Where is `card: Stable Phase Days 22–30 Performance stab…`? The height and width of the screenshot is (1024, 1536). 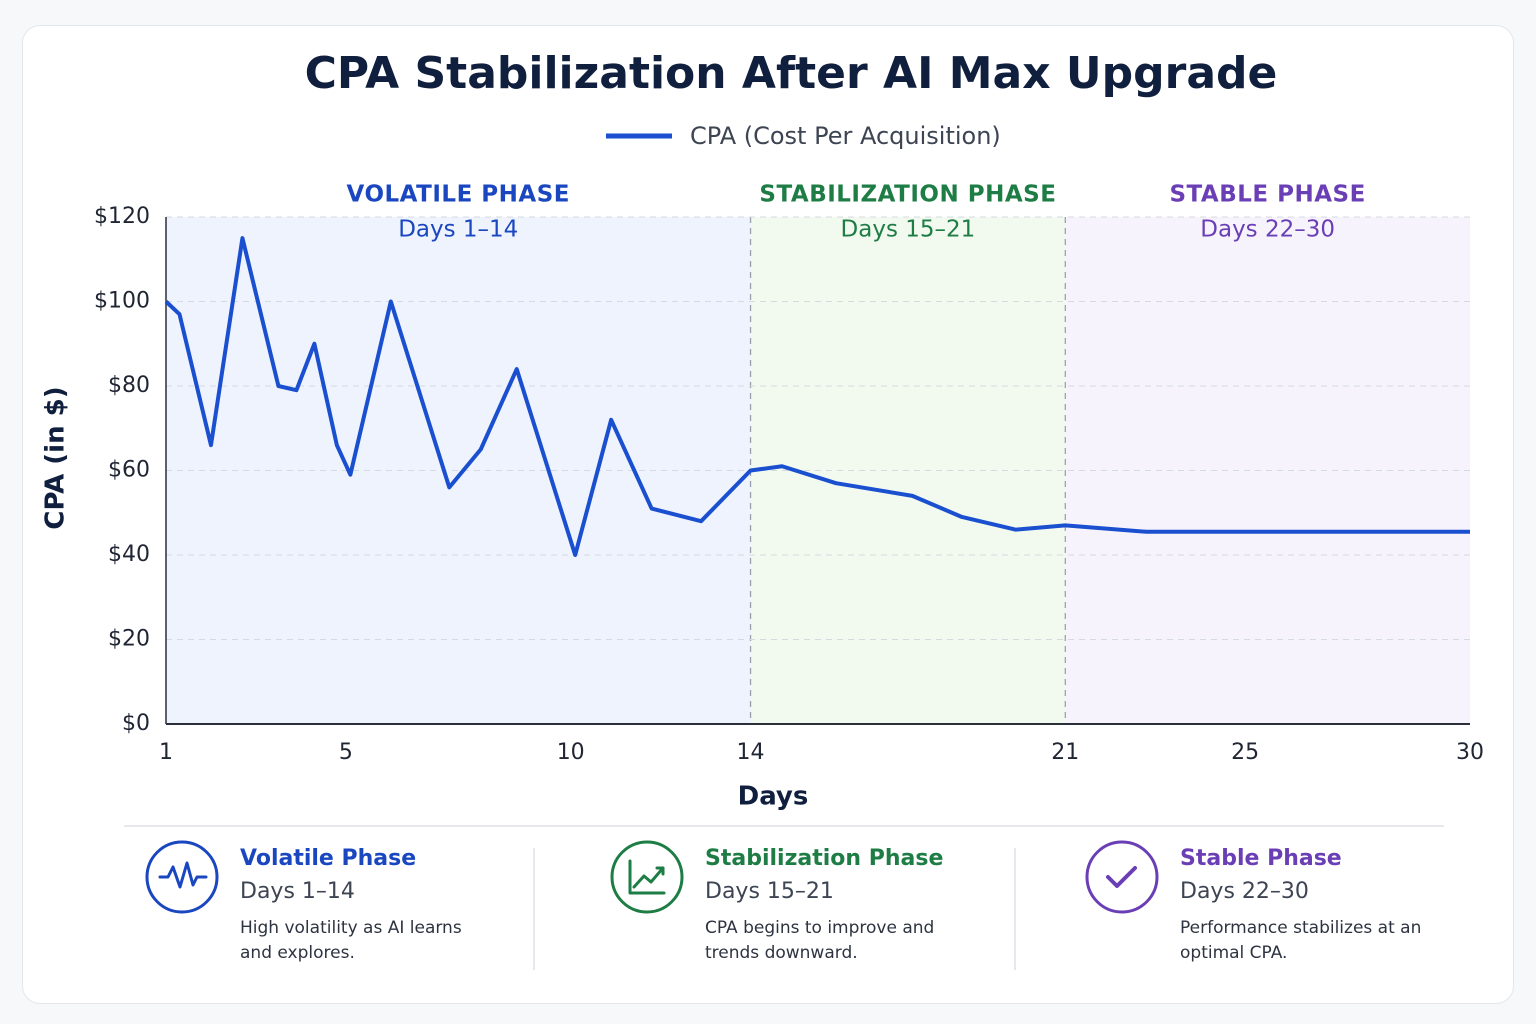
card: Stable Phase Days 22–30 Performance stab… is located at coordinates (1330, 906).